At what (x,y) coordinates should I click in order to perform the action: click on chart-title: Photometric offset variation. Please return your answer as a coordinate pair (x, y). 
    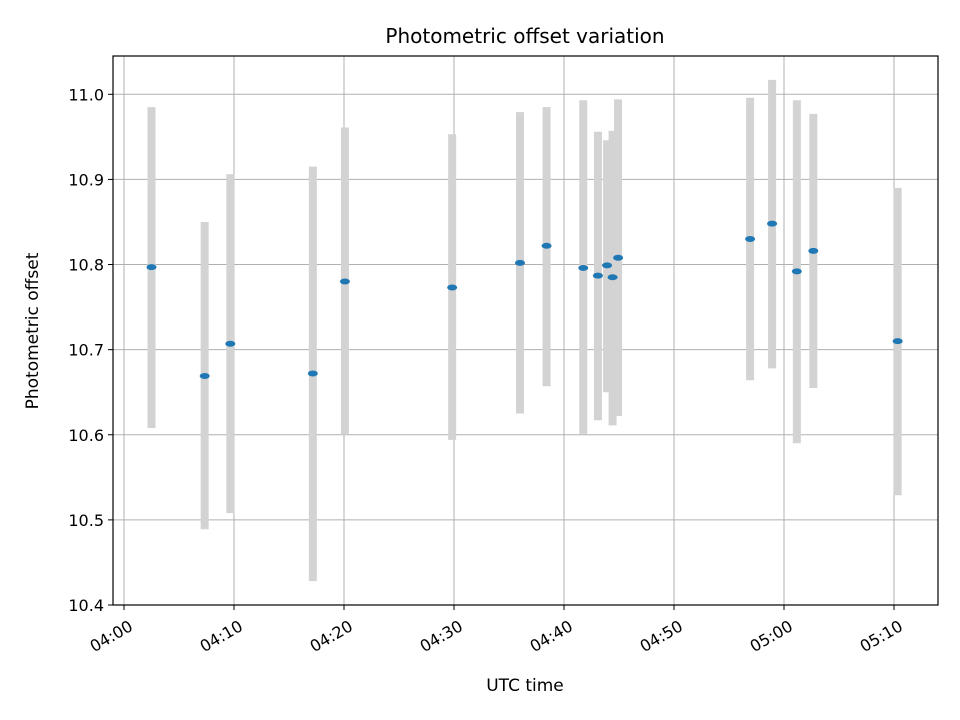
    Looking at the image, I should click on (524, 36).